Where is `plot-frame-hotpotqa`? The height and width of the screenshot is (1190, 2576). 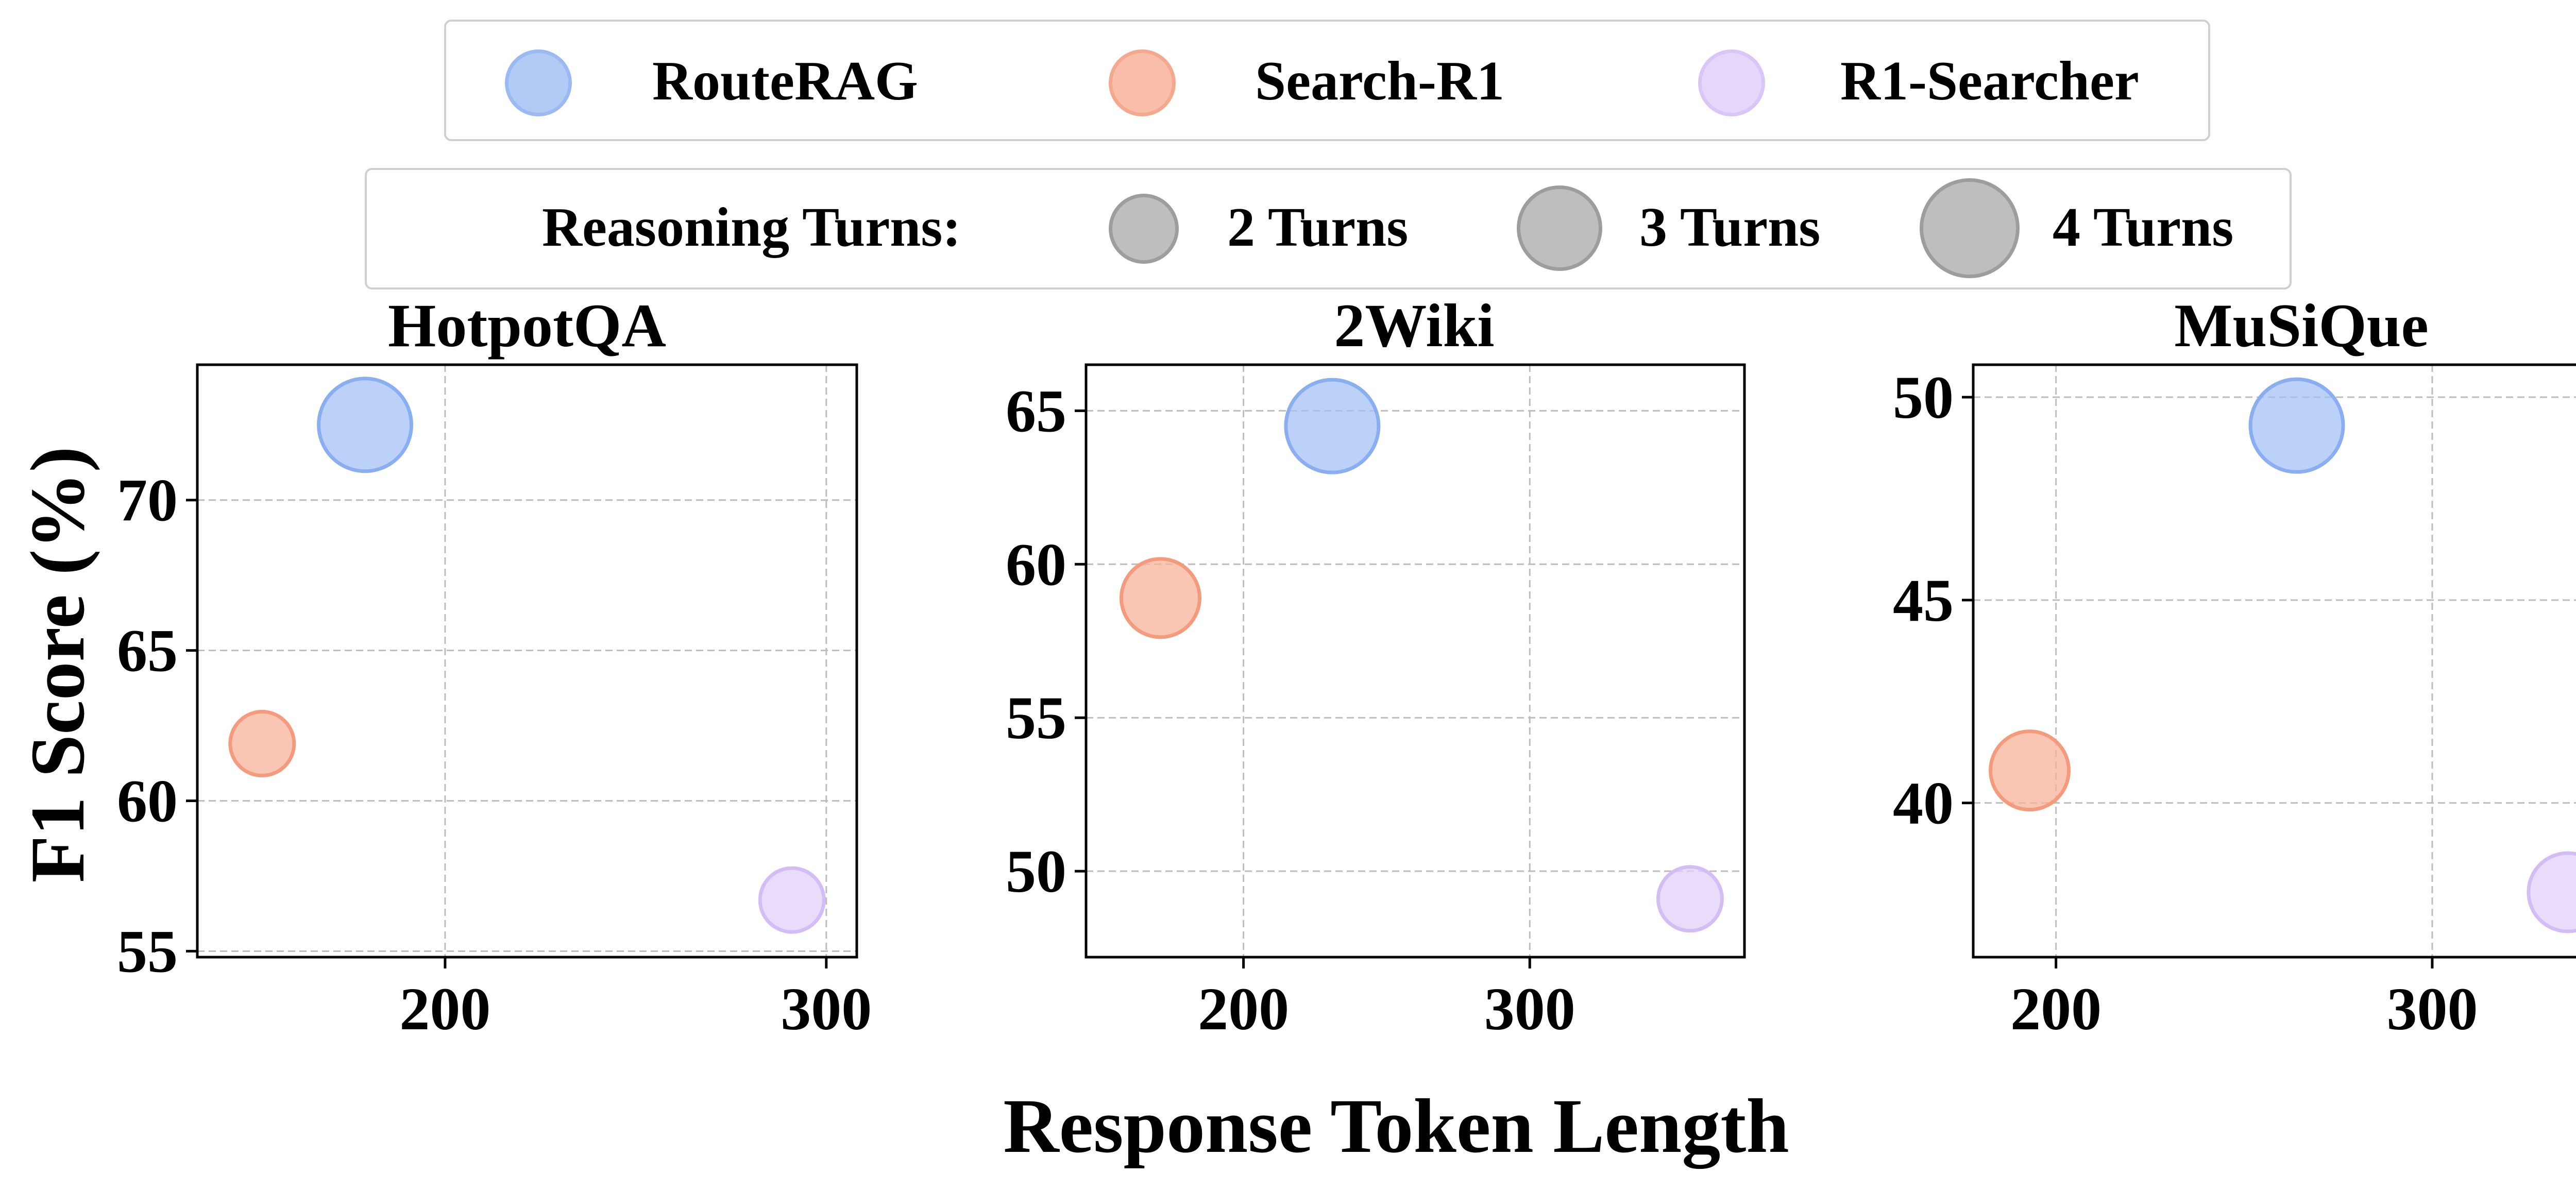 plot-frame-hotpotqa is located at coordinates (527, 661).